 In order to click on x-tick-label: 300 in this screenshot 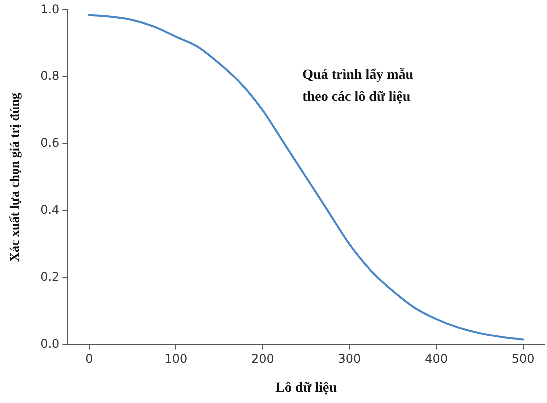, I will do `click(350, 359)`.